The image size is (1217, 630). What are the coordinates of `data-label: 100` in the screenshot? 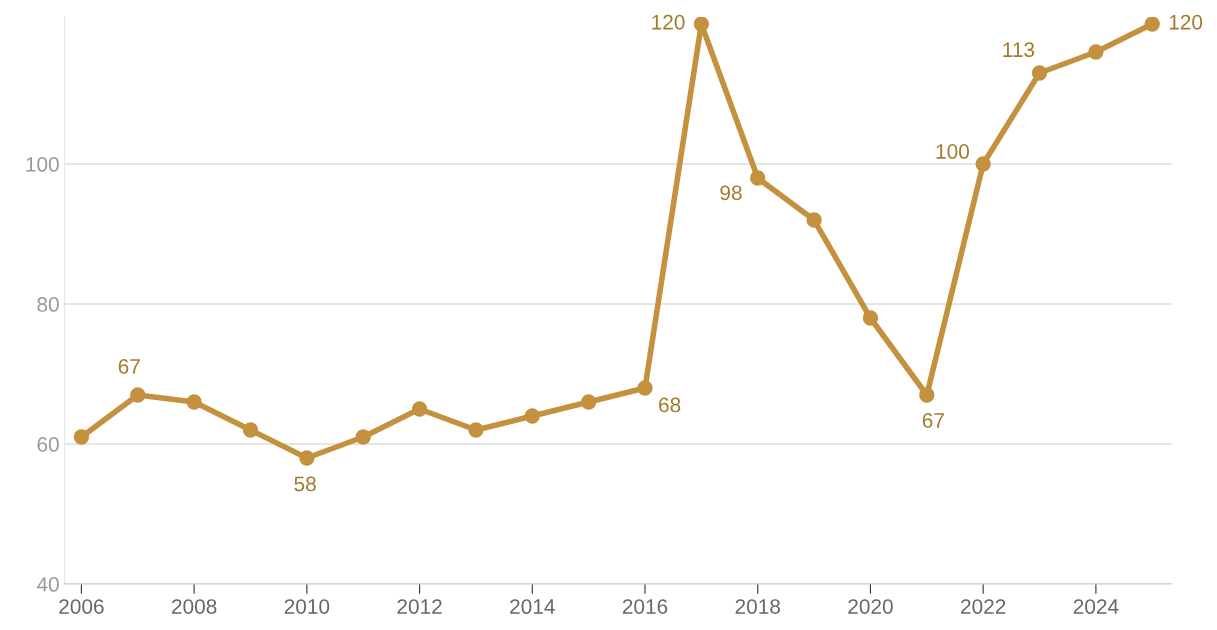 It's located at (952, 151).